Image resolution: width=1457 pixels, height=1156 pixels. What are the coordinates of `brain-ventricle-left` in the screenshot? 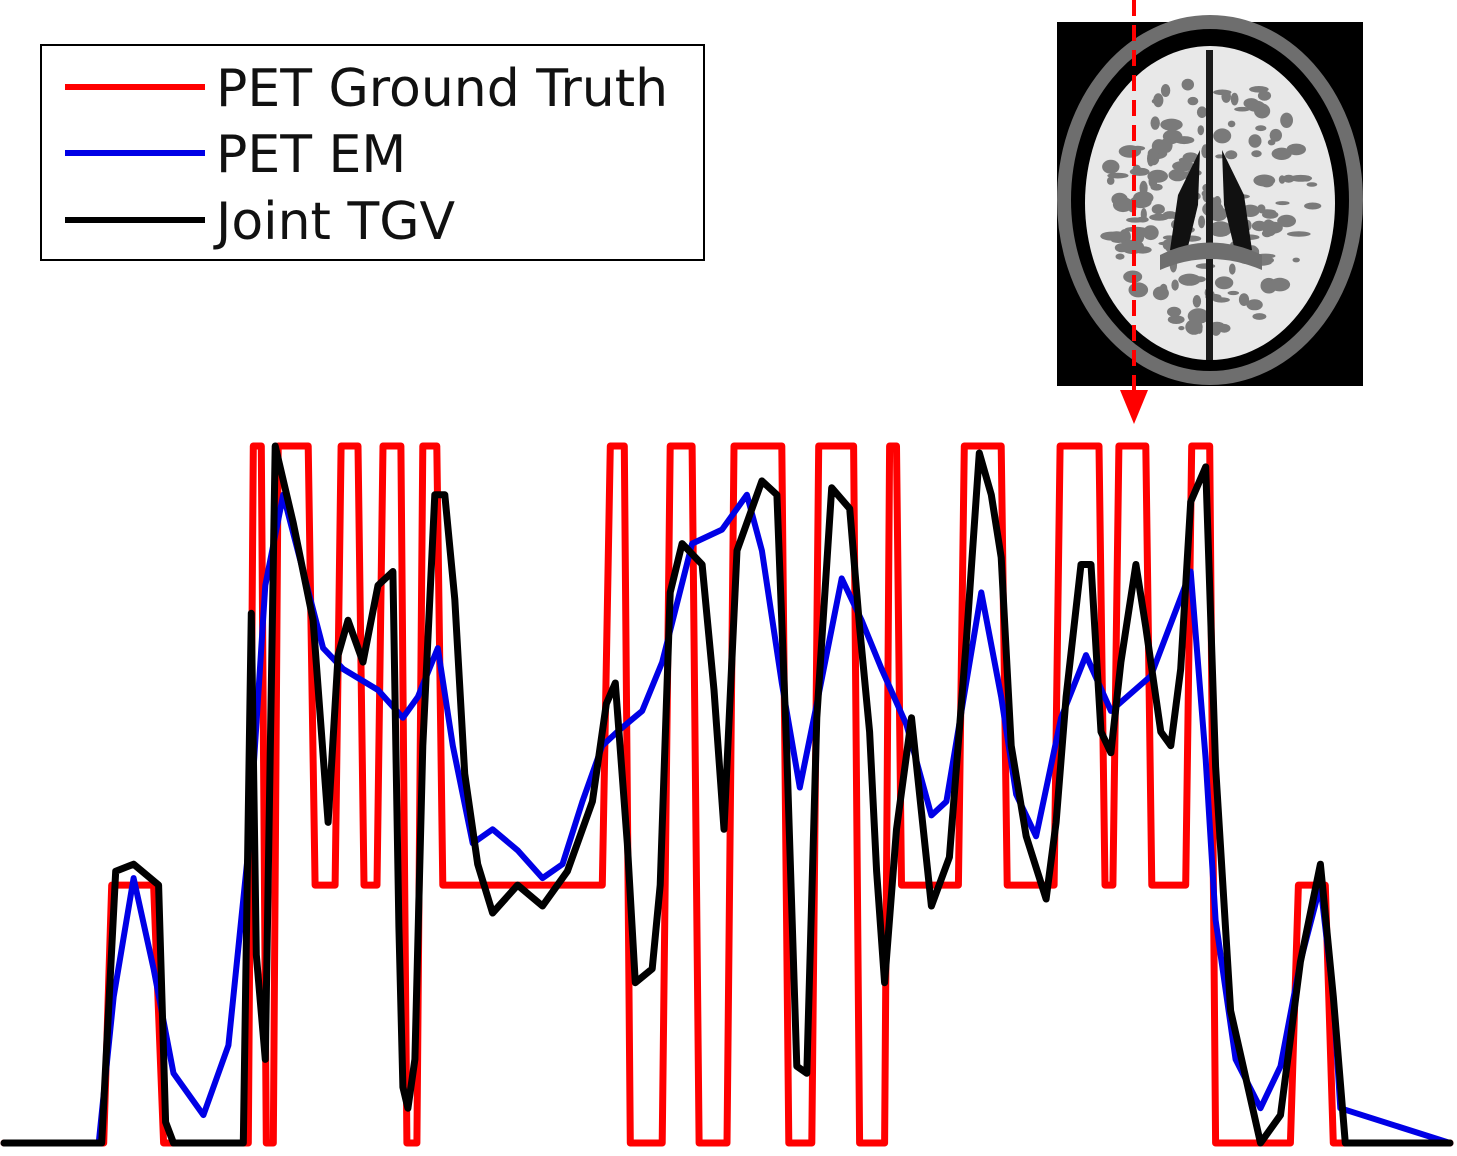 It's located at (1185, 202).